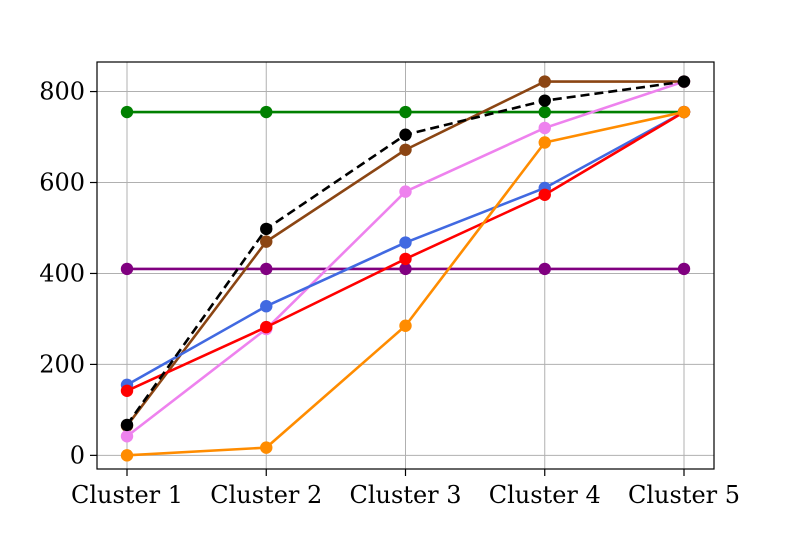 The width and height of the screenshot is (793, 534). I want to click on x-tick-label: Cluster 2, so click(266, 495).